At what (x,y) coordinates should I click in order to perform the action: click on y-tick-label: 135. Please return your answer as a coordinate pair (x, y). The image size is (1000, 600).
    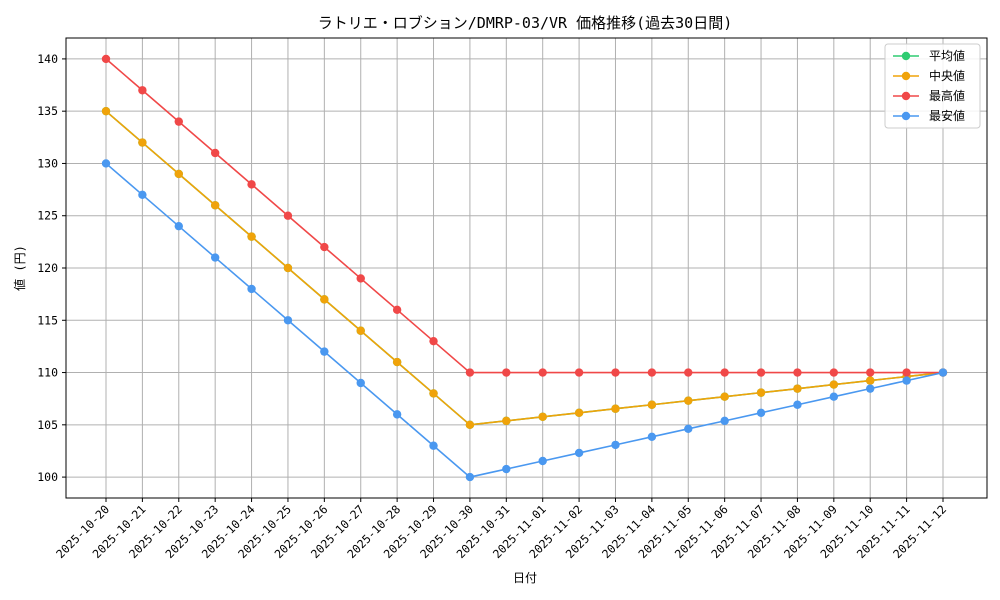
    Looking at the image, I should click on (47, 111).